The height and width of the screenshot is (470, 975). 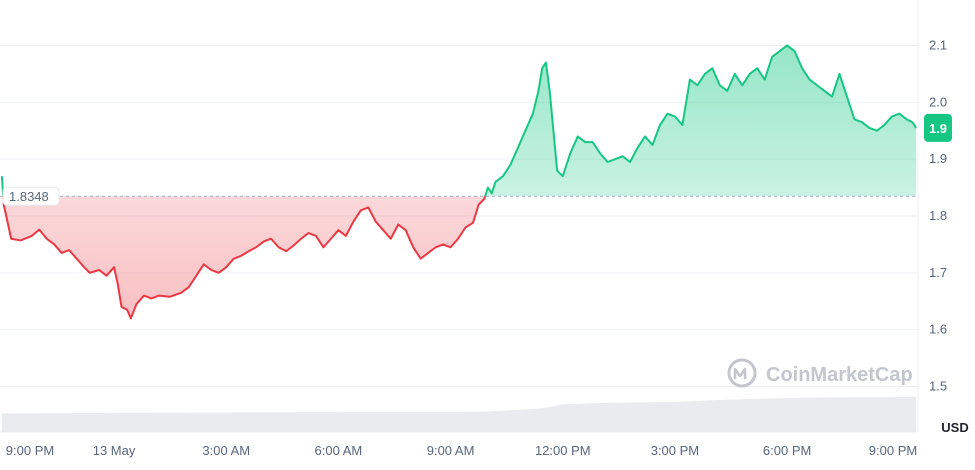 I want to click on x-tick-label: 3:00 AM, so click(x=226, y=450).